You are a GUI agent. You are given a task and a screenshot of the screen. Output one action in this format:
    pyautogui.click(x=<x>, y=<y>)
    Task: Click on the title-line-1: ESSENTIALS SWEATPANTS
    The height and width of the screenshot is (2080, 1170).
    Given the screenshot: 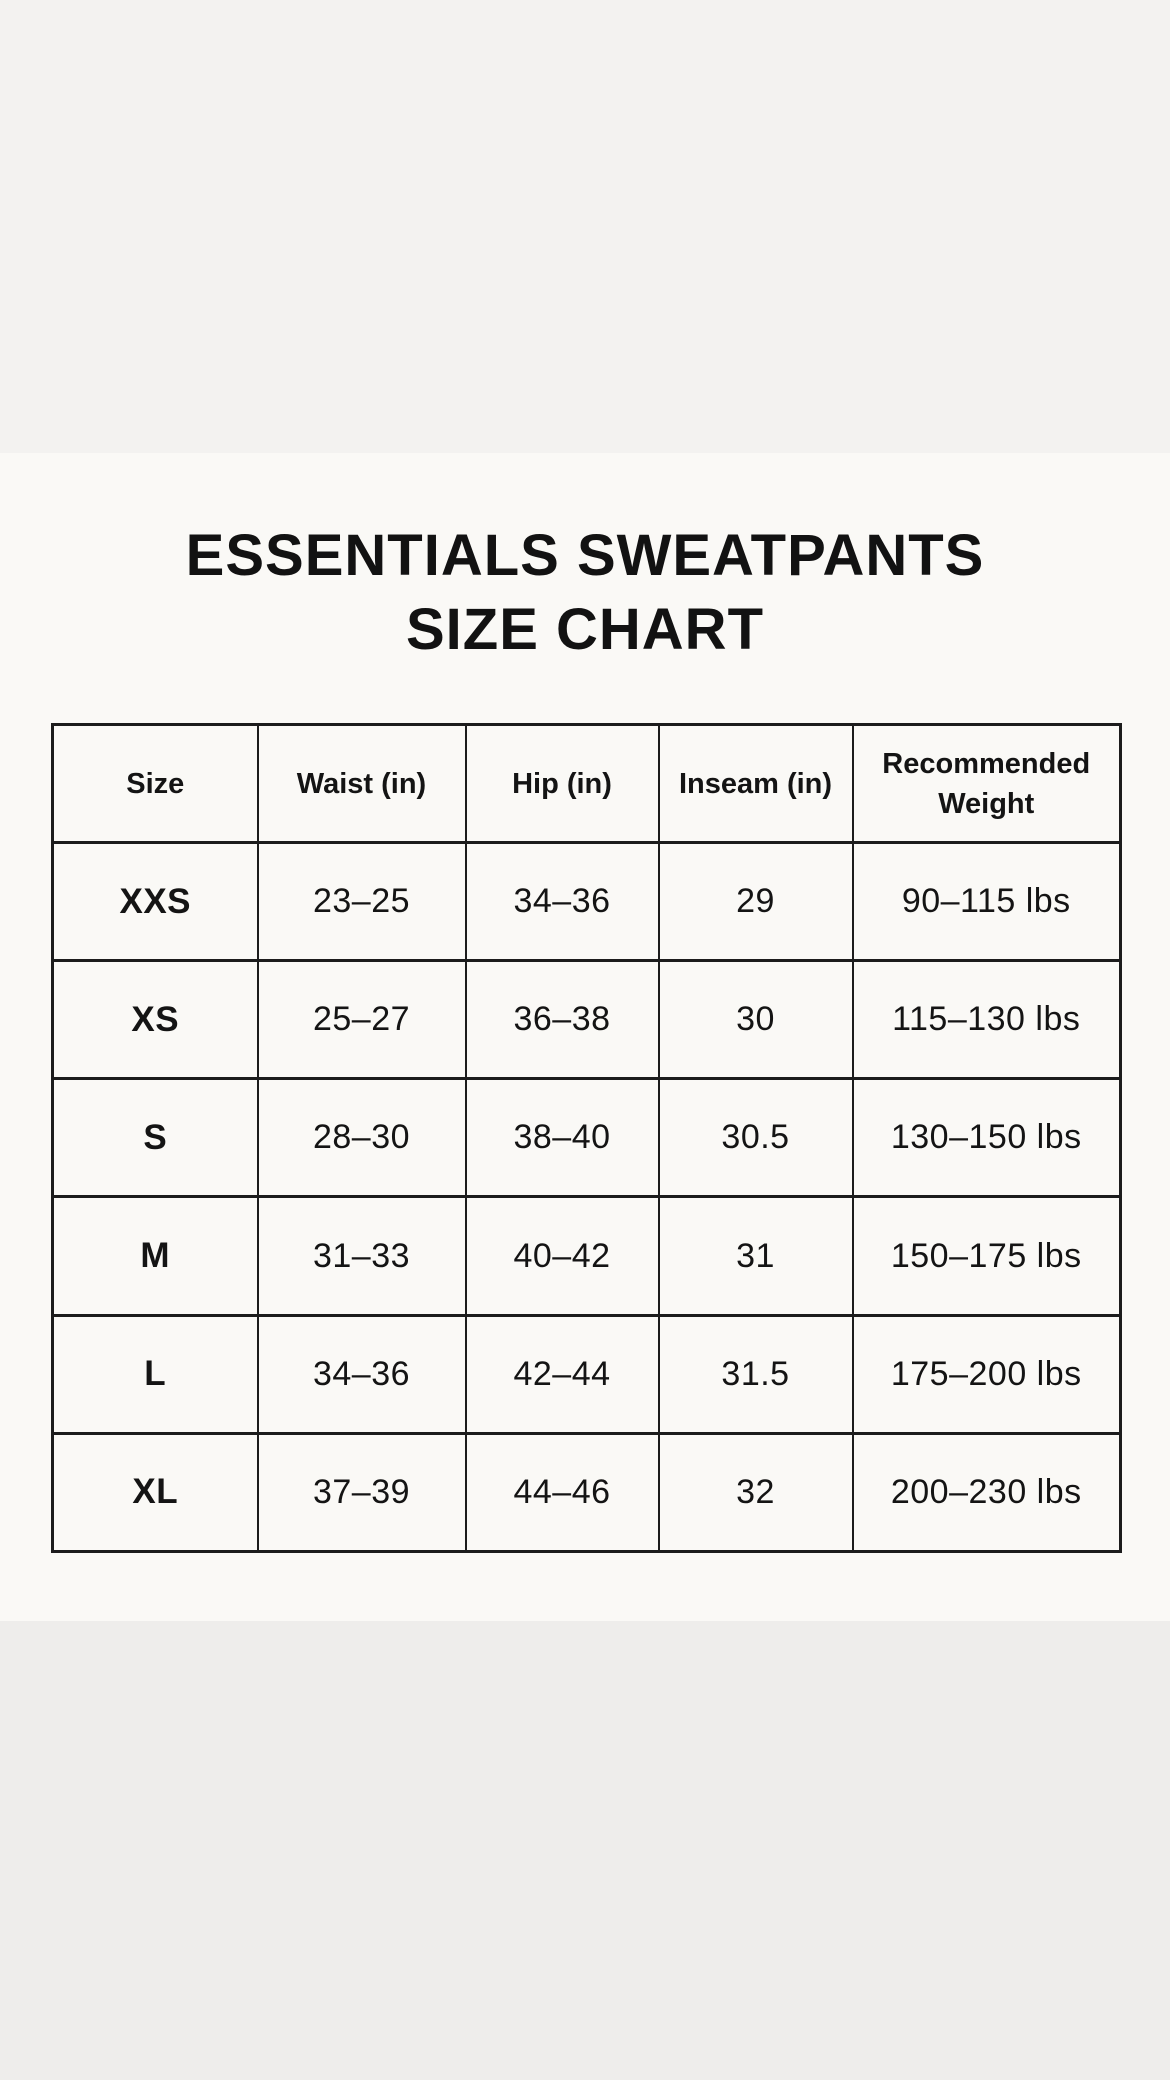 What is the action you would take?
    pyautogui.click(x=585, y=555)
    